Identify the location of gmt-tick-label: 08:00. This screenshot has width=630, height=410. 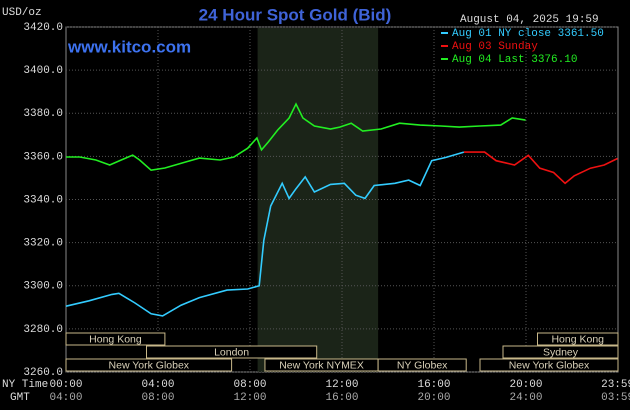
(157, 398).